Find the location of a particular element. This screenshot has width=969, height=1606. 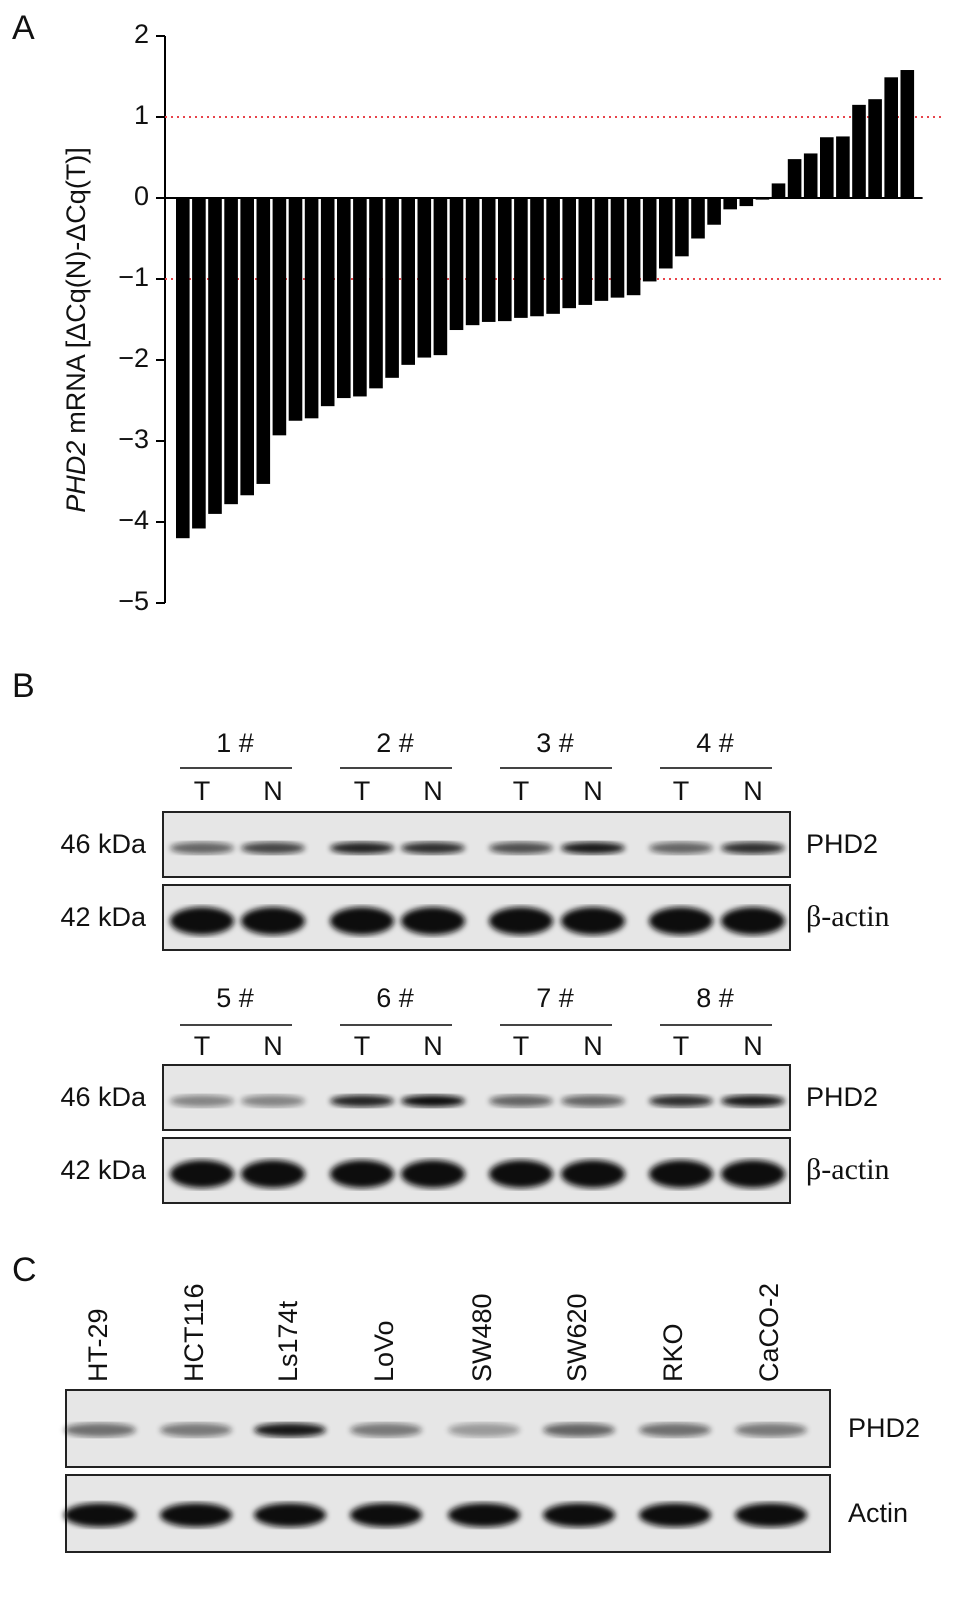

cell-line-label: RKO is located at coordinates (673, 1352).